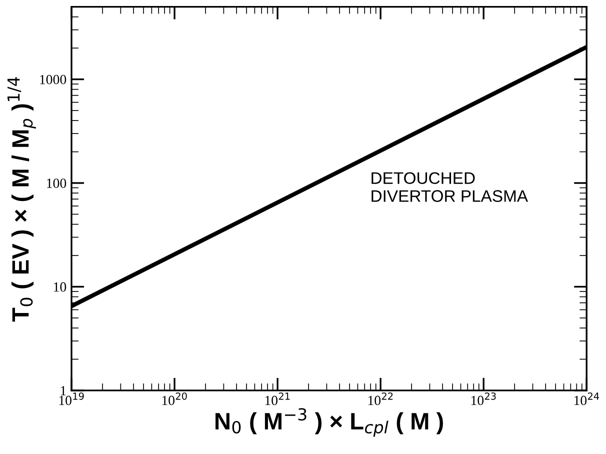  I want to click on y-tick-label: 100, so click(56, 183).